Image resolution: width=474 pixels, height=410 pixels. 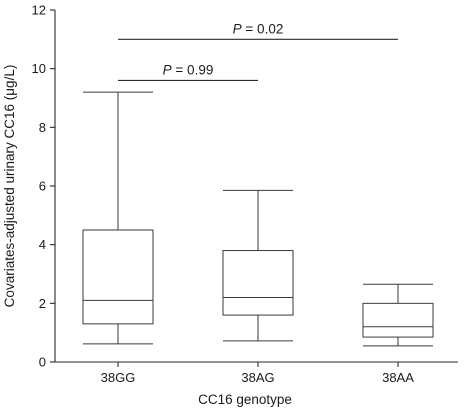 I want to click on p-value-label: P = 0.02, so click(x=258, y=28).